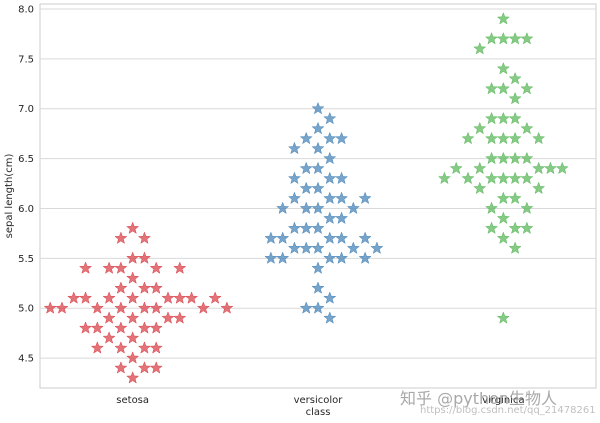 This screenshot has width=600, height=423. Describe the element at coordinates (26, 9) in the screenshot. I see `y-tick-label: 8.0` at that location.